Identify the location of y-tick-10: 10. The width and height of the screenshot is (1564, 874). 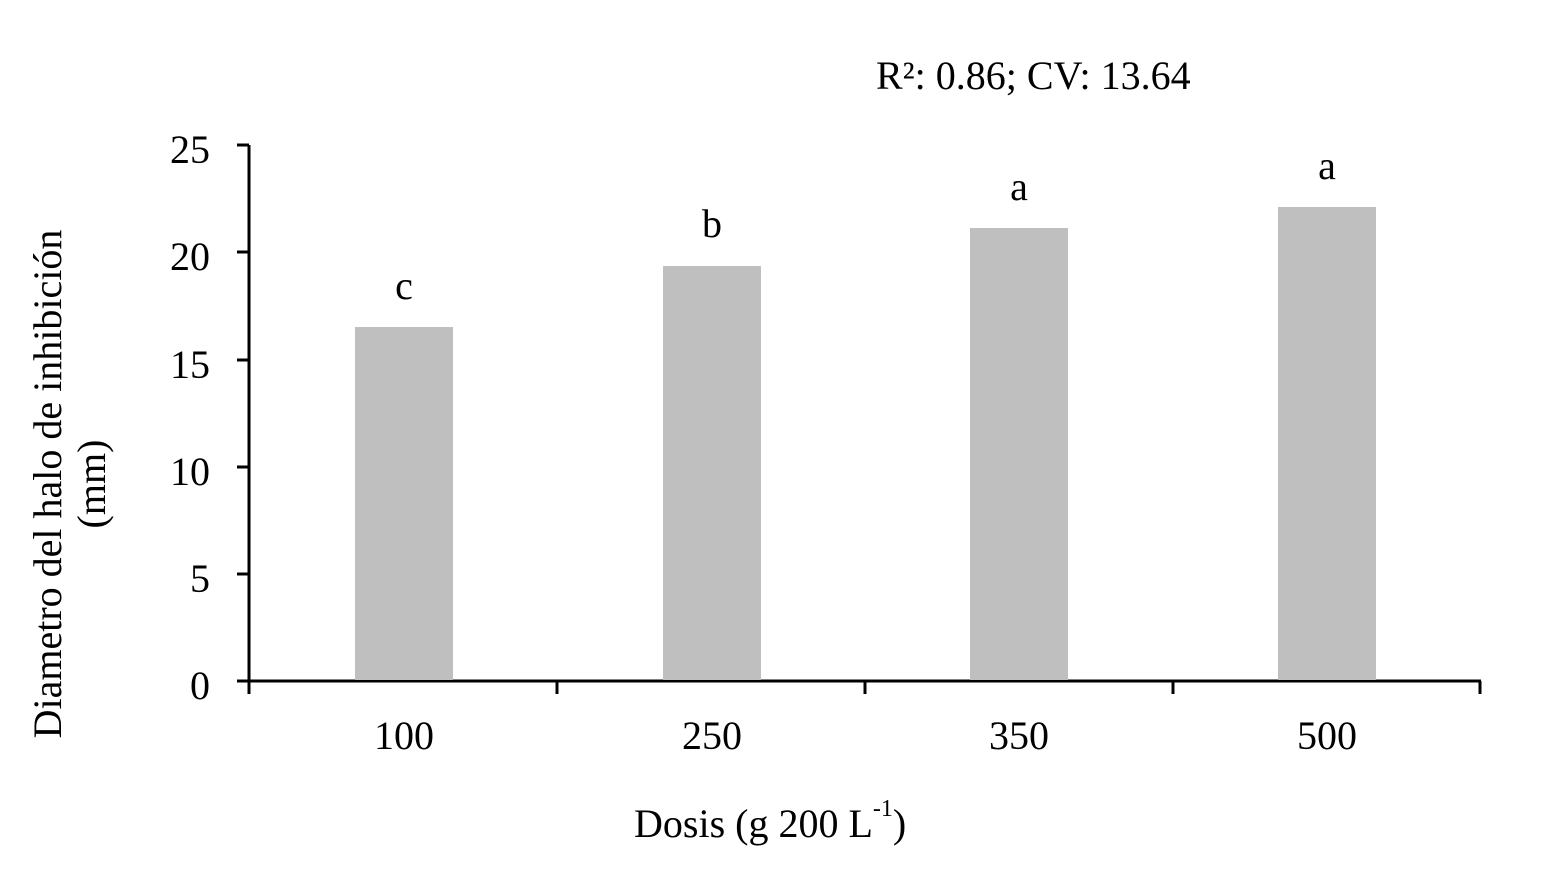
(190, 471).